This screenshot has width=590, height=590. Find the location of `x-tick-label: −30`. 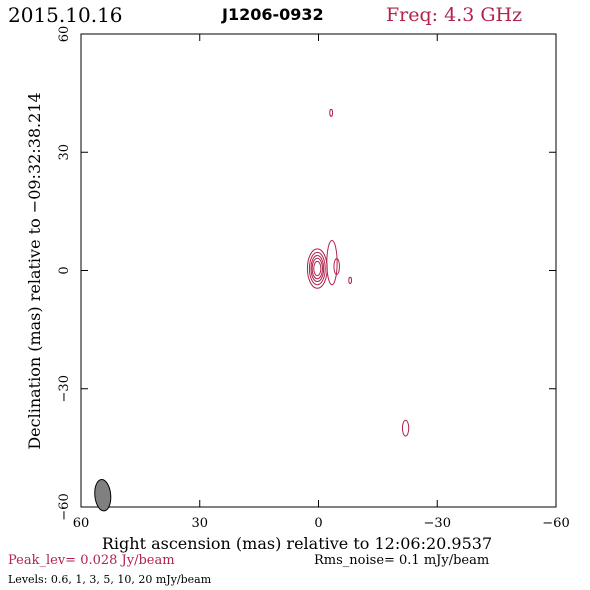

x-tick-label: −30 is located at coordinates (437, 523).